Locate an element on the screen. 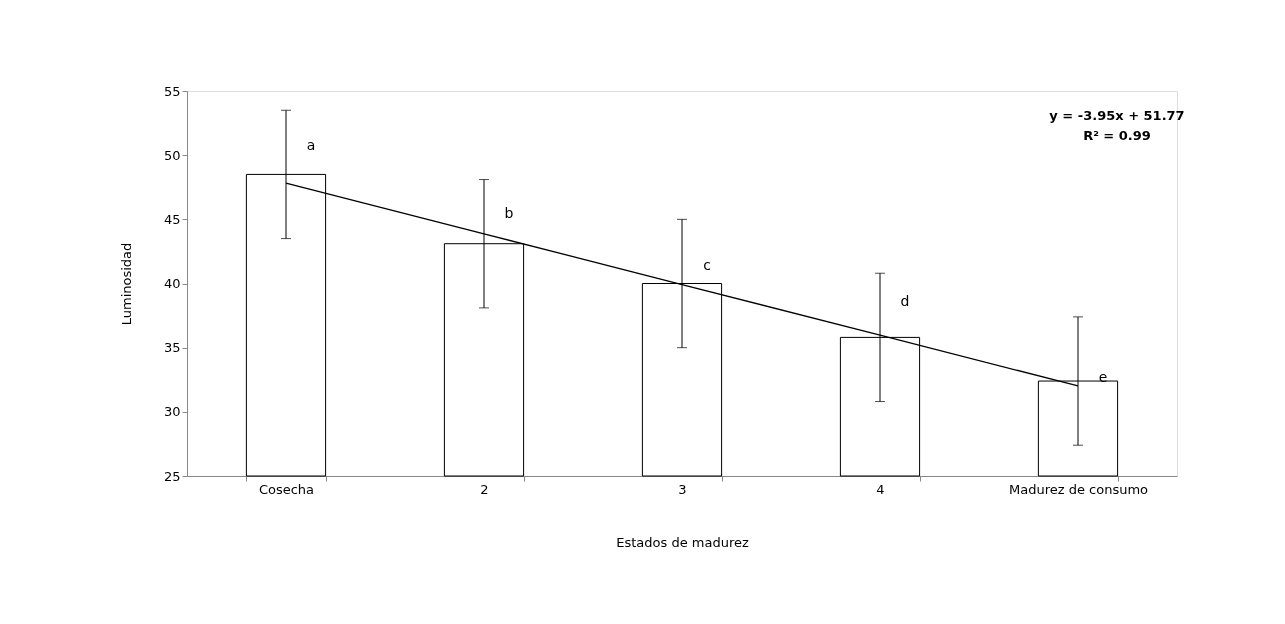 This screenshot has height=624, width=1285. x-tick-label: Madurez de consumo is located at coordinates (1078, 489).